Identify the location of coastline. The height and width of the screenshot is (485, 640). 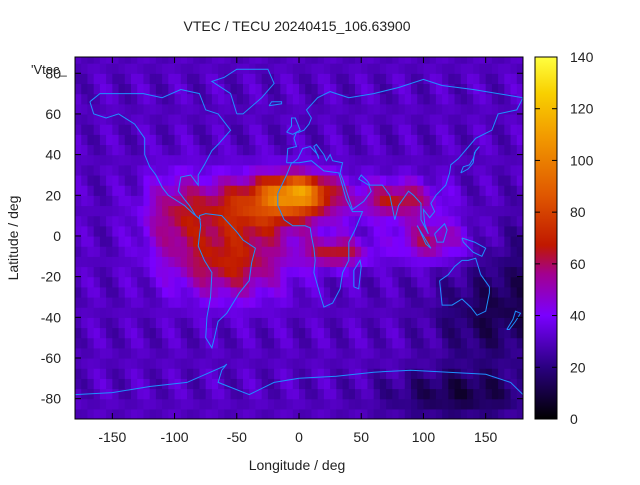
(441, 232).